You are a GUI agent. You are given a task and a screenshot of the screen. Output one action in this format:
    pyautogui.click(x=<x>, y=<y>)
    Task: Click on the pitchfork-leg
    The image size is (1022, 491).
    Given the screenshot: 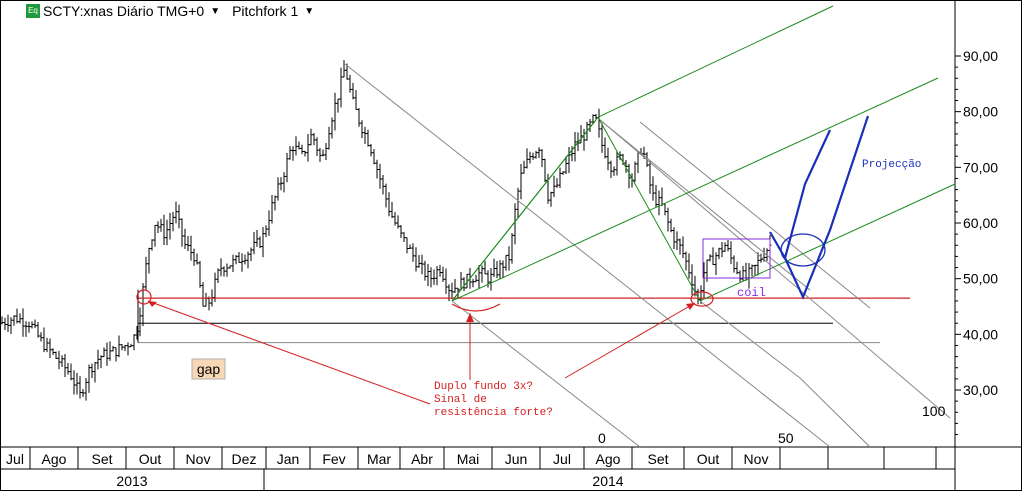 What is the action you would take?
    pyautogui.click(x=649, y=209)
    